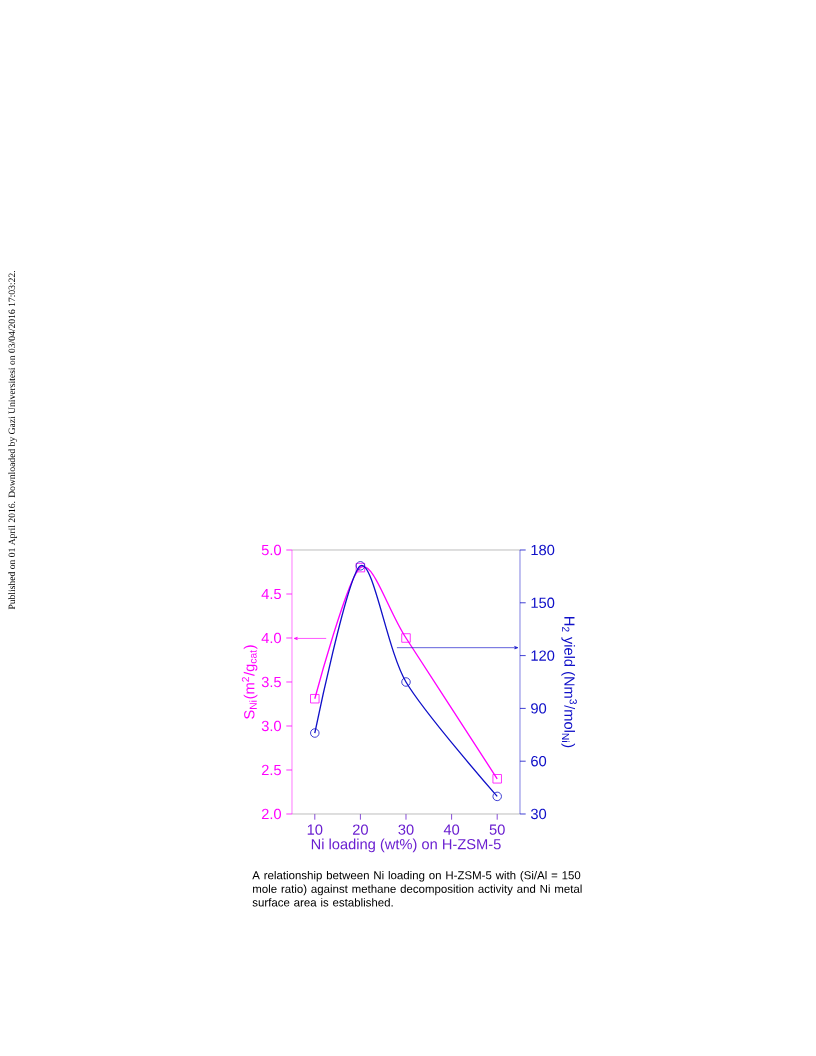  I want to click on y2-tick-label: 150, so click(543, 602).